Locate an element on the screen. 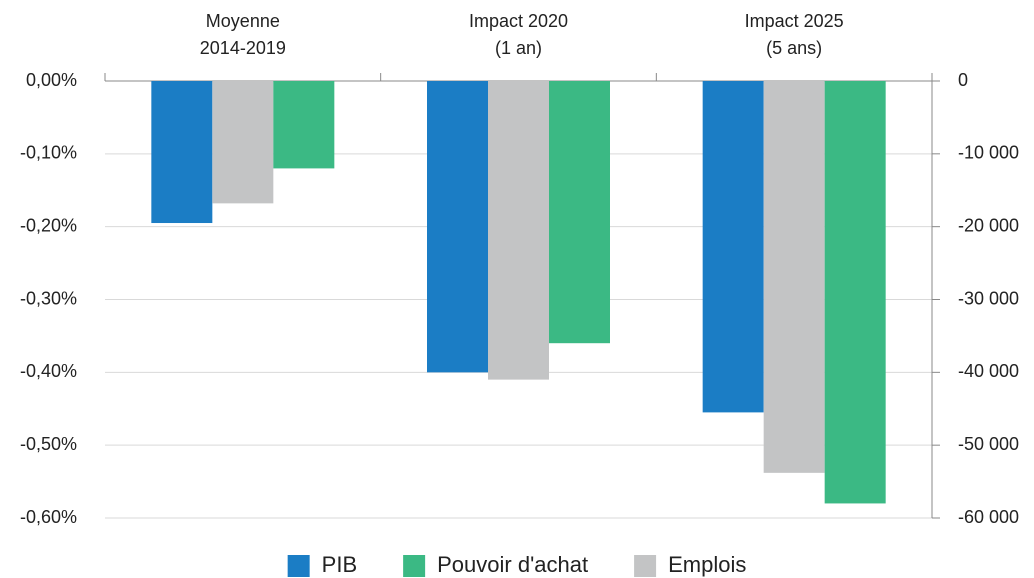 This screenshot has width=1034, height=578. y2-tick-label: -10 000 is located at coordinates (988, 153).